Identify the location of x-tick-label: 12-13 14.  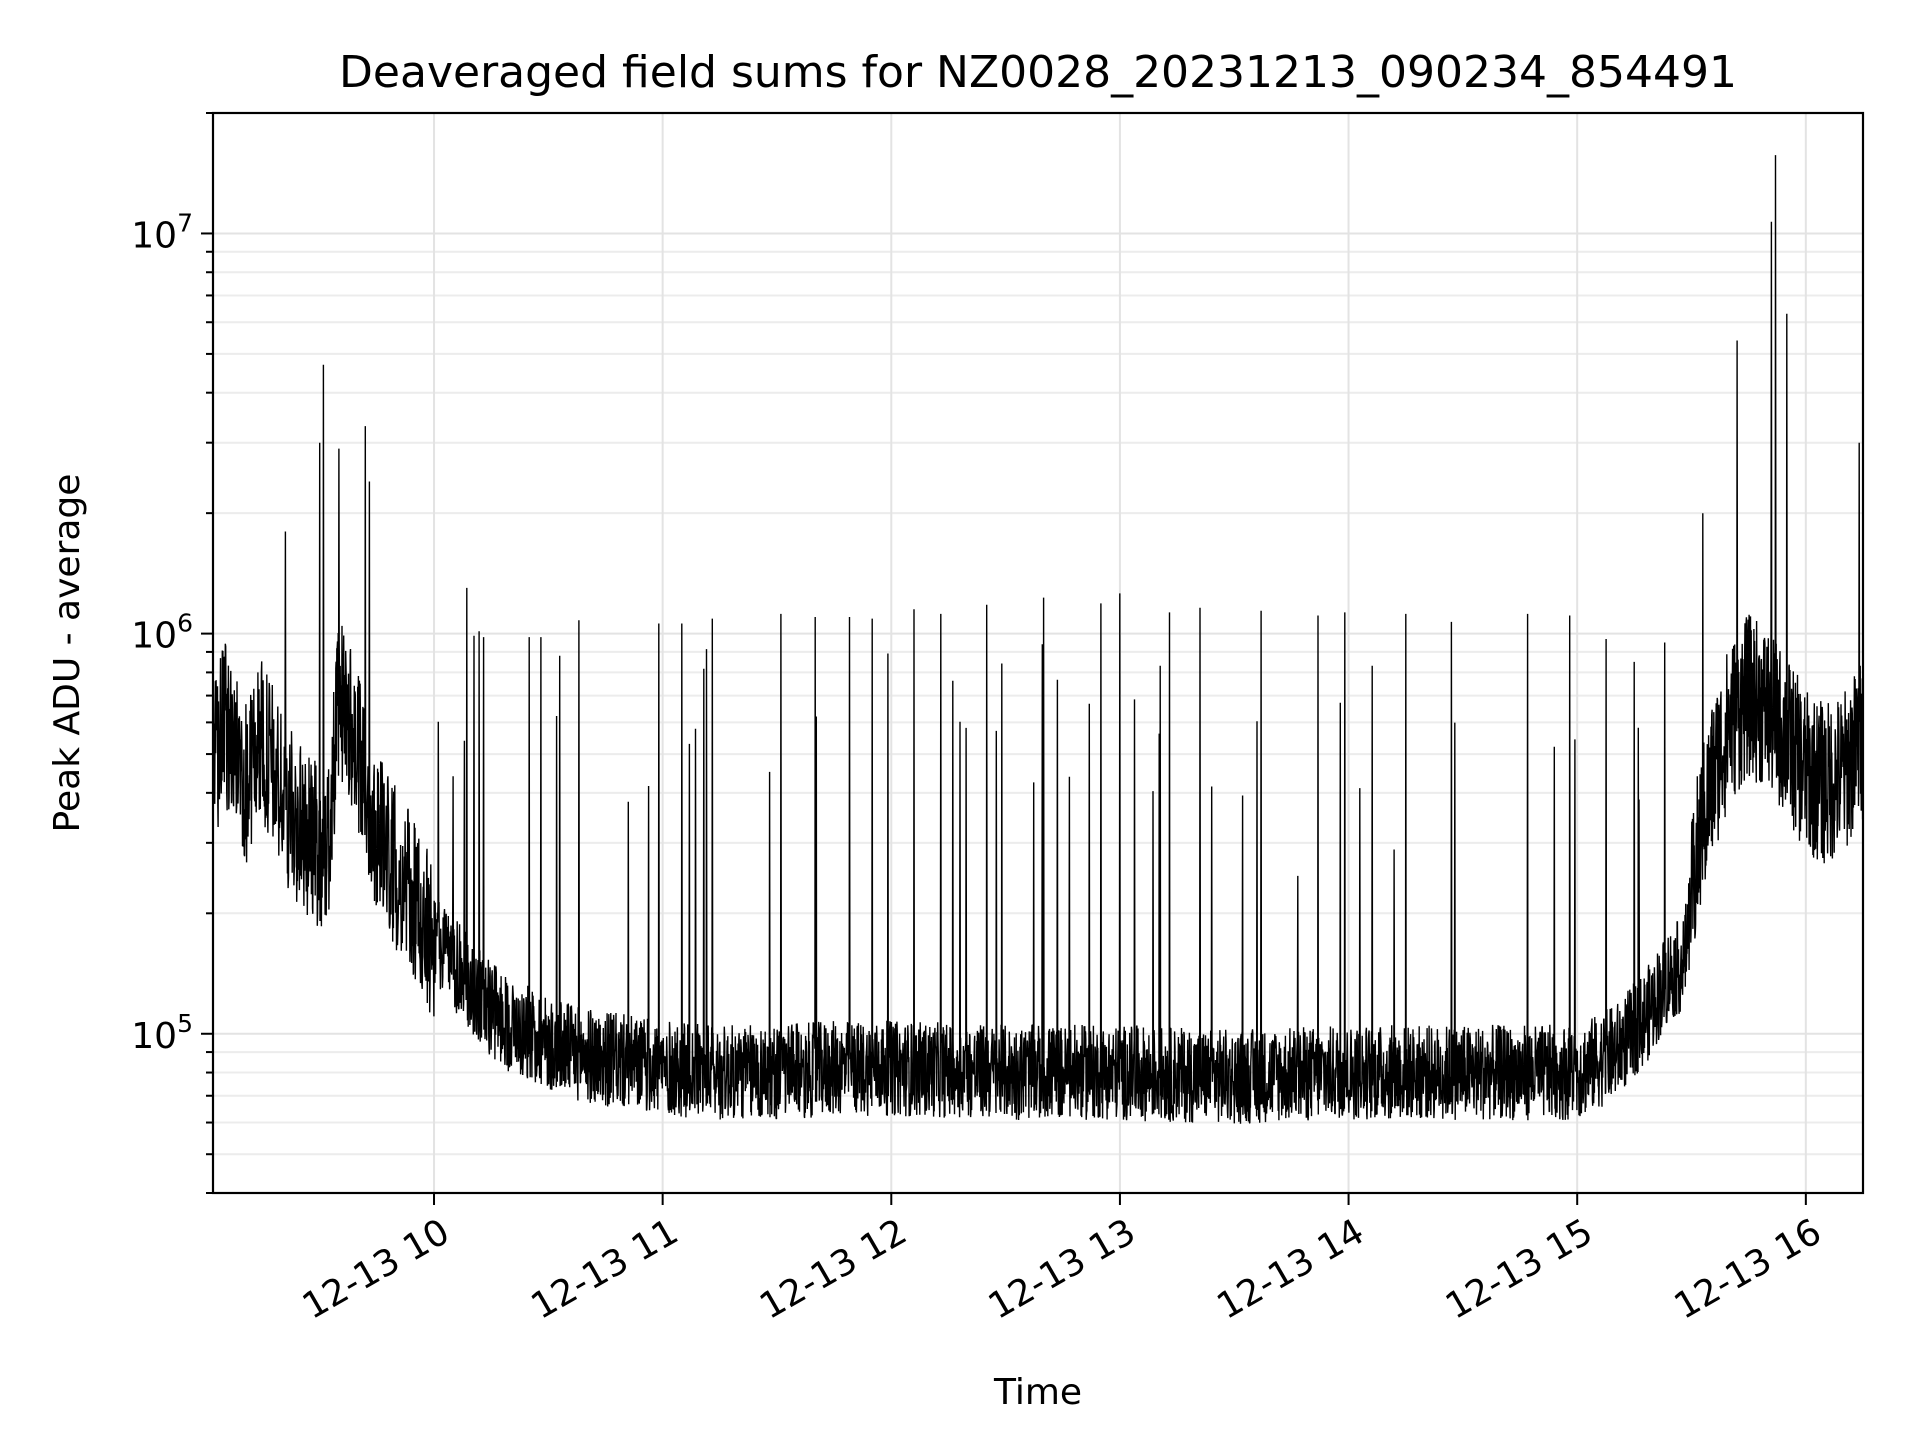
(1290, 1269).